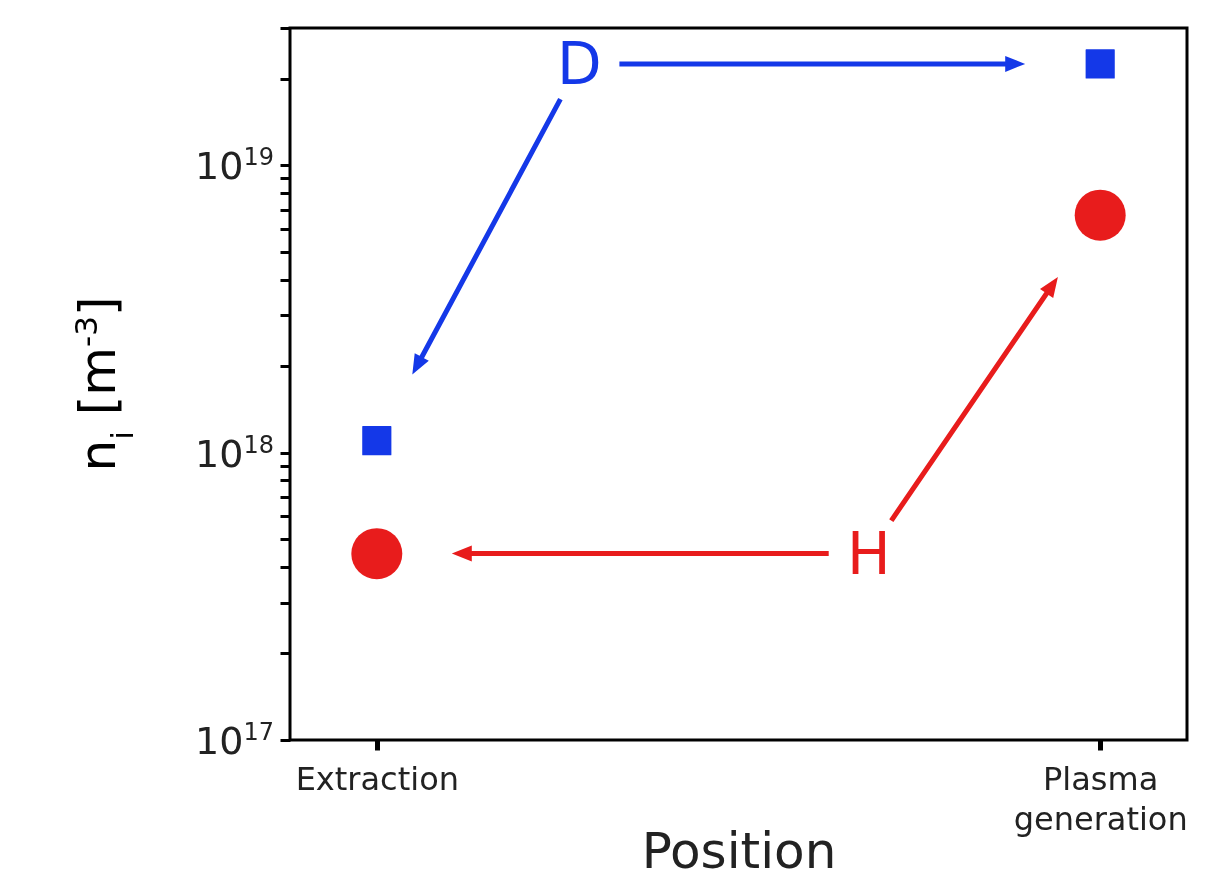  What do you see at coordinates (234, 453) in the screenshot?
I see `y-tick-label: 10$^{18}$` at bounding box center [234, 453].